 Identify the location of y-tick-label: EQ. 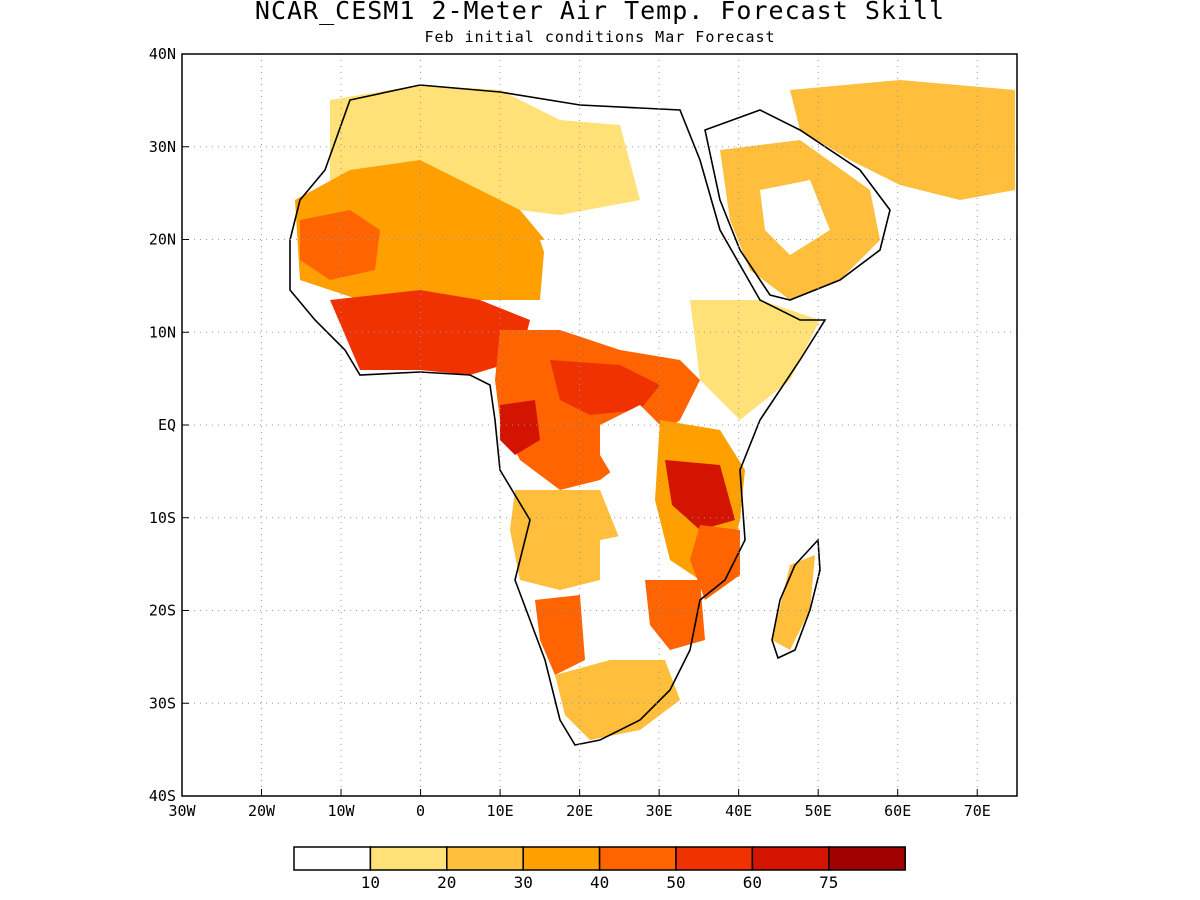
(167, 425).